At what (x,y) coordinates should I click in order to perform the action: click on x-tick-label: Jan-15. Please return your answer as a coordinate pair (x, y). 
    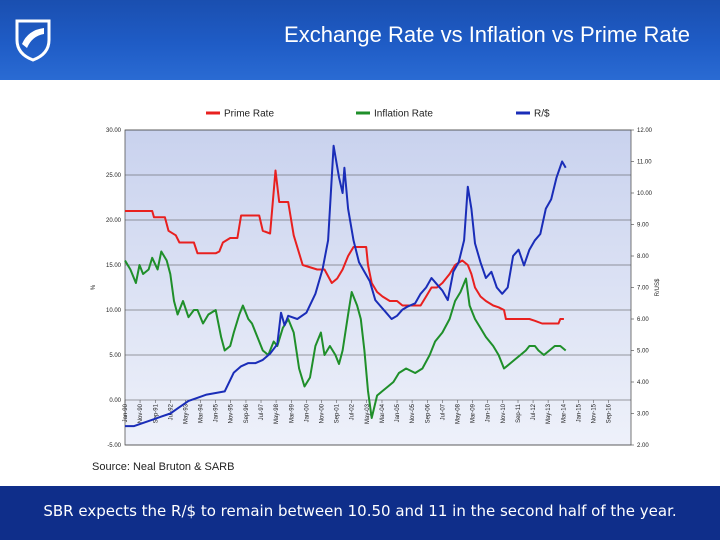
    Looking at the image, I should click on (579, 412).